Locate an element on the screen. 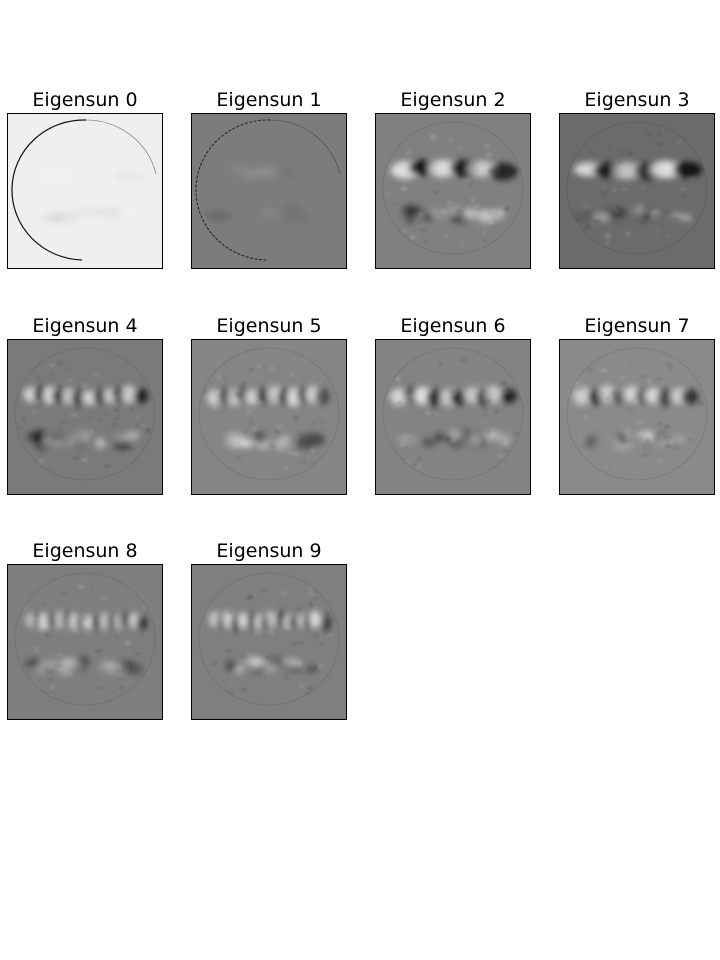 This screenshot has height=960, width=720. panel-title: Eigensun 2 is located at coordinates (453, 100).